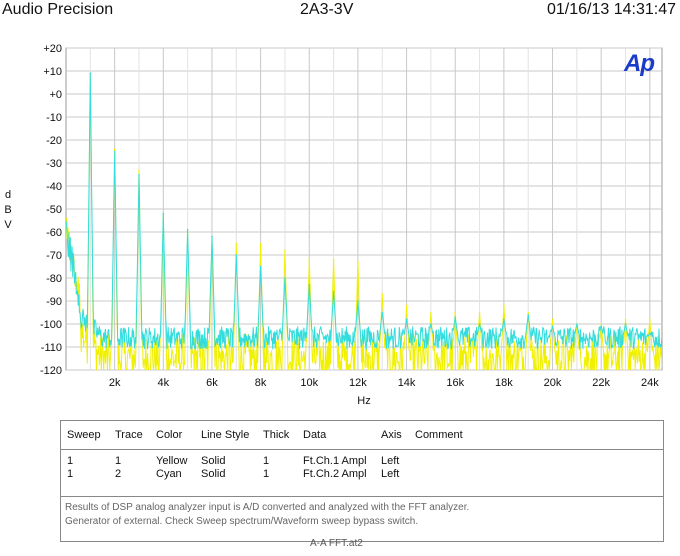 The height and width of the screenshot is (556, 680). What do you see at coordinates (407, 383) in the screenshot?
I see `x-tick-label: 14k` at bounding box center [407, 383].